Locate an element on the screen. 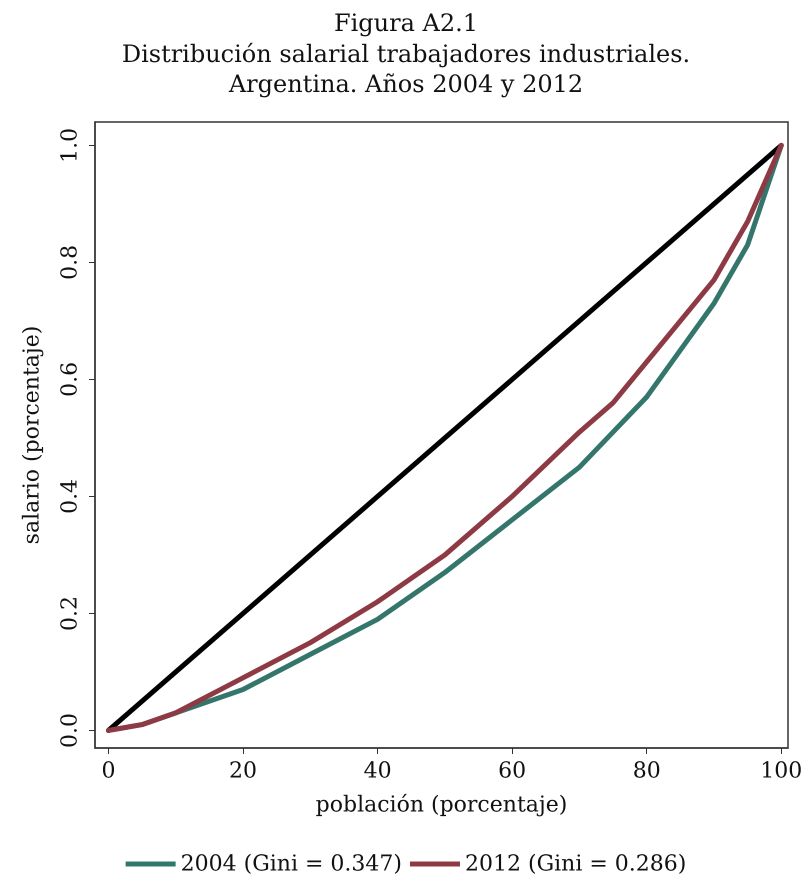  legend-label: 2004 (Gini = 0.347) is located at coordinates (291, 864).